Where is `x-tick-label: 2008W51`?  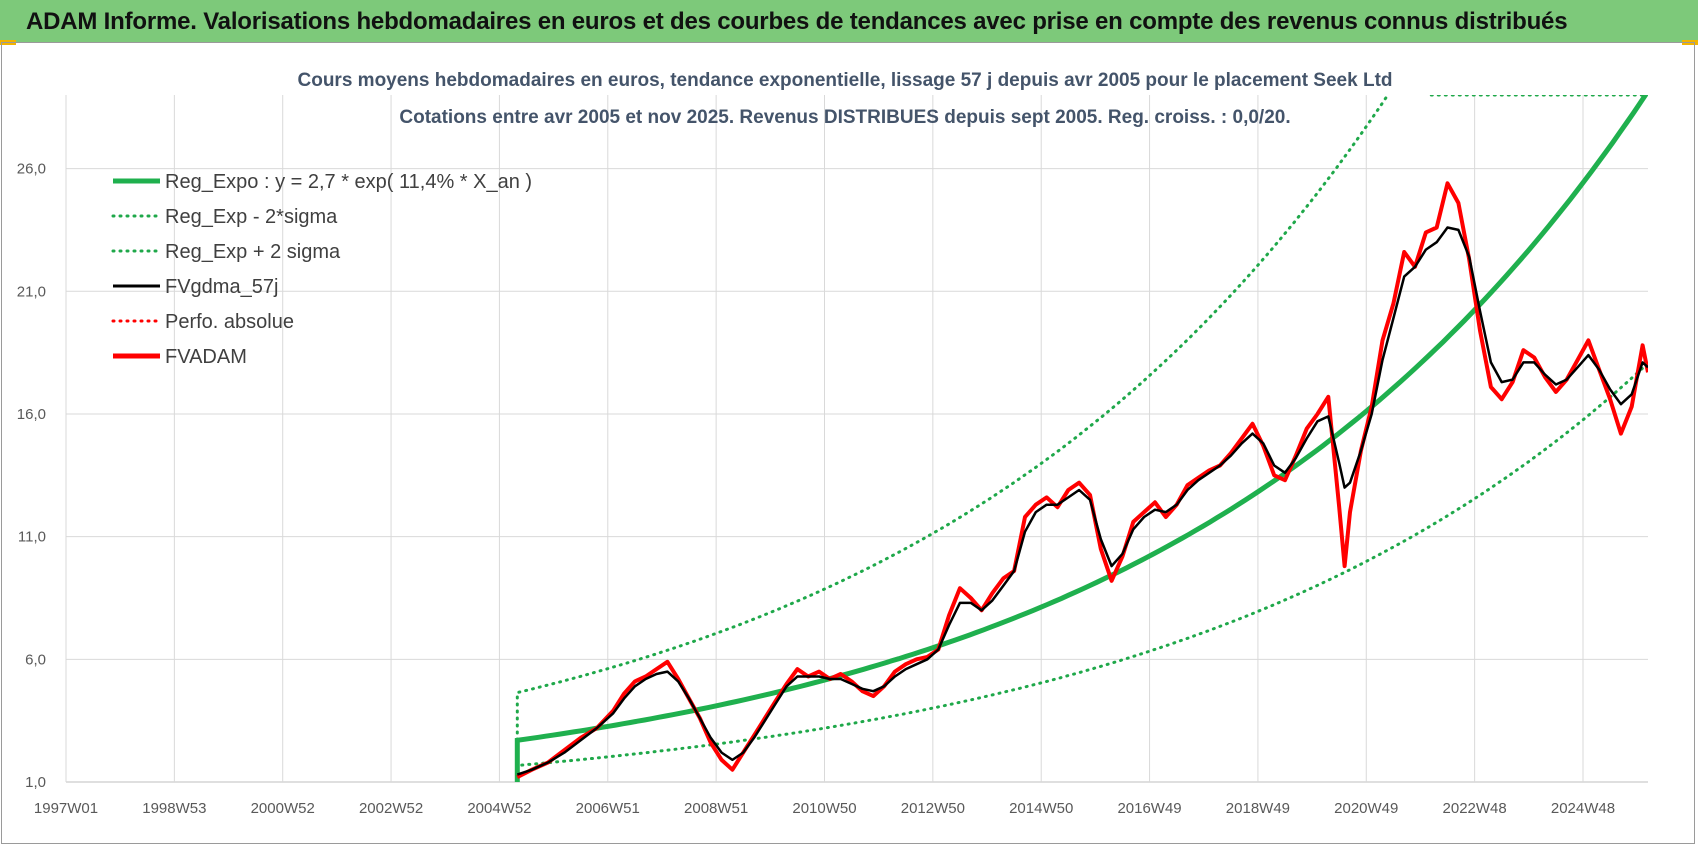
x-tick-label: 2008W51 is located at coordinates (716, 808).